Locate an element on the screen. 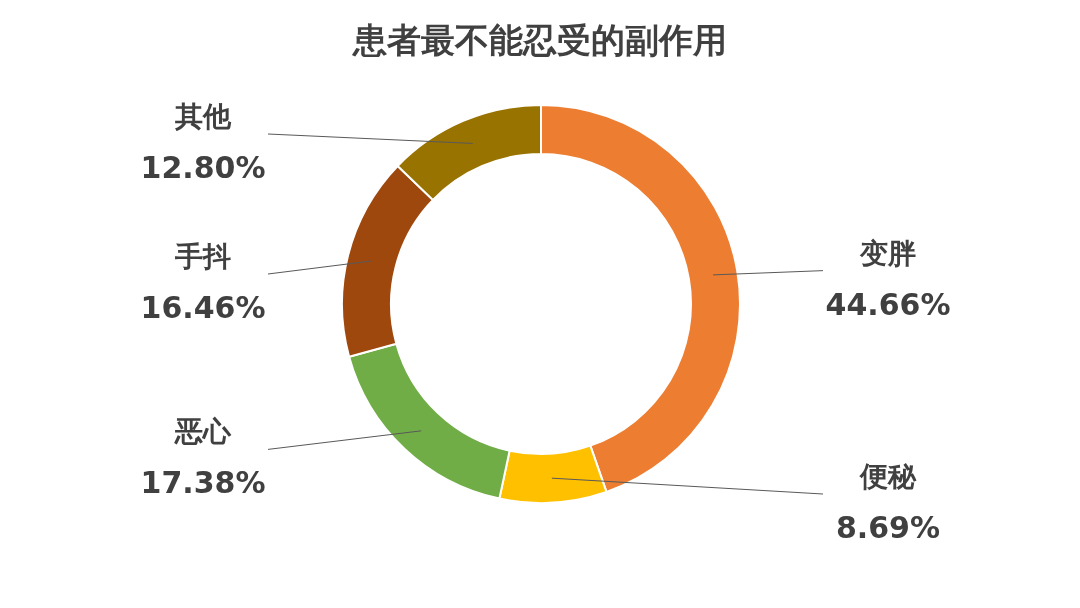  slice-label: 变胖 is located at coordinates (887, 253).